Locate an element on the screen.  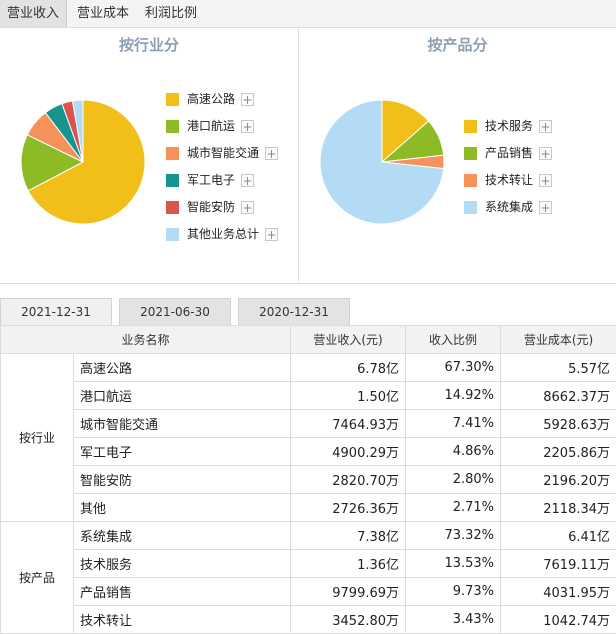
legend-label: 其他业务总计 is located at coordinates (223, 234).